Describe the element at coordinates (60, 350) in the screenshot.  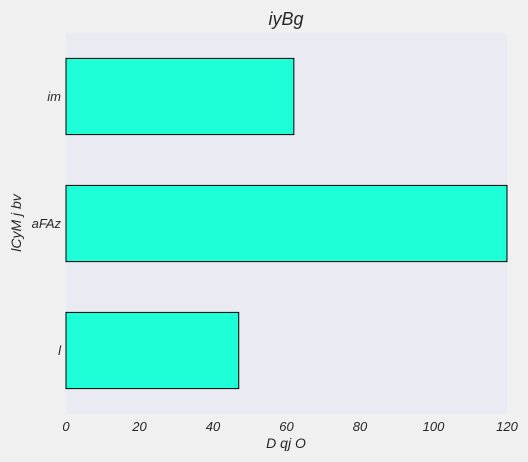
I see `y-tick-label: l` at that location.